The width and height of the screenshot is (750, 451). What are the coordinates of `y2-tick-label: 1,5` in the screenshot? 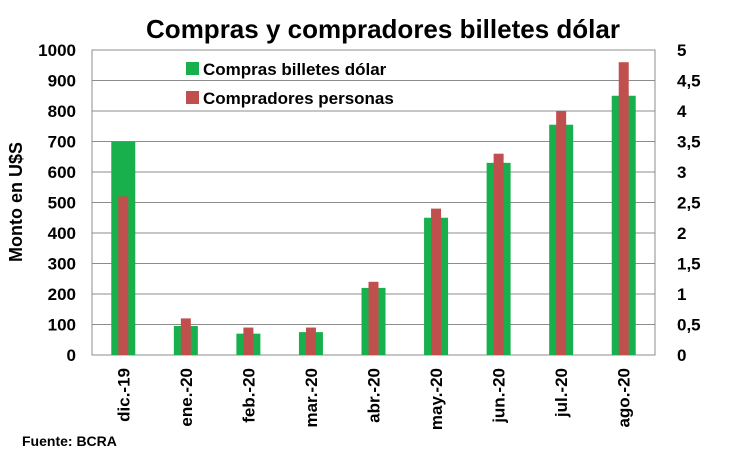 It's located at (689, 264).